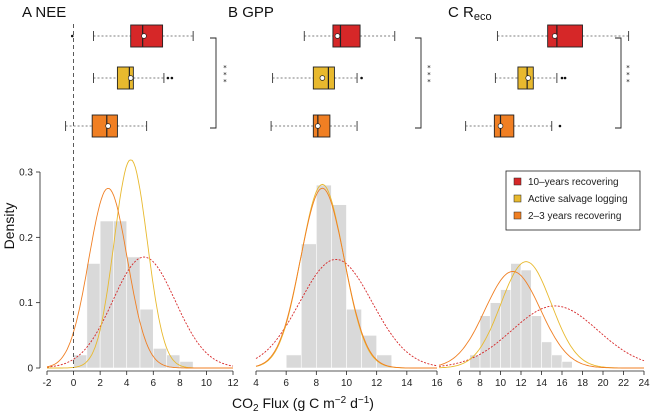  What do you see at coordinates (26, 303) in the screenshot?
I see `y-tick-label: 0.1` at bounding box center [26, 303].